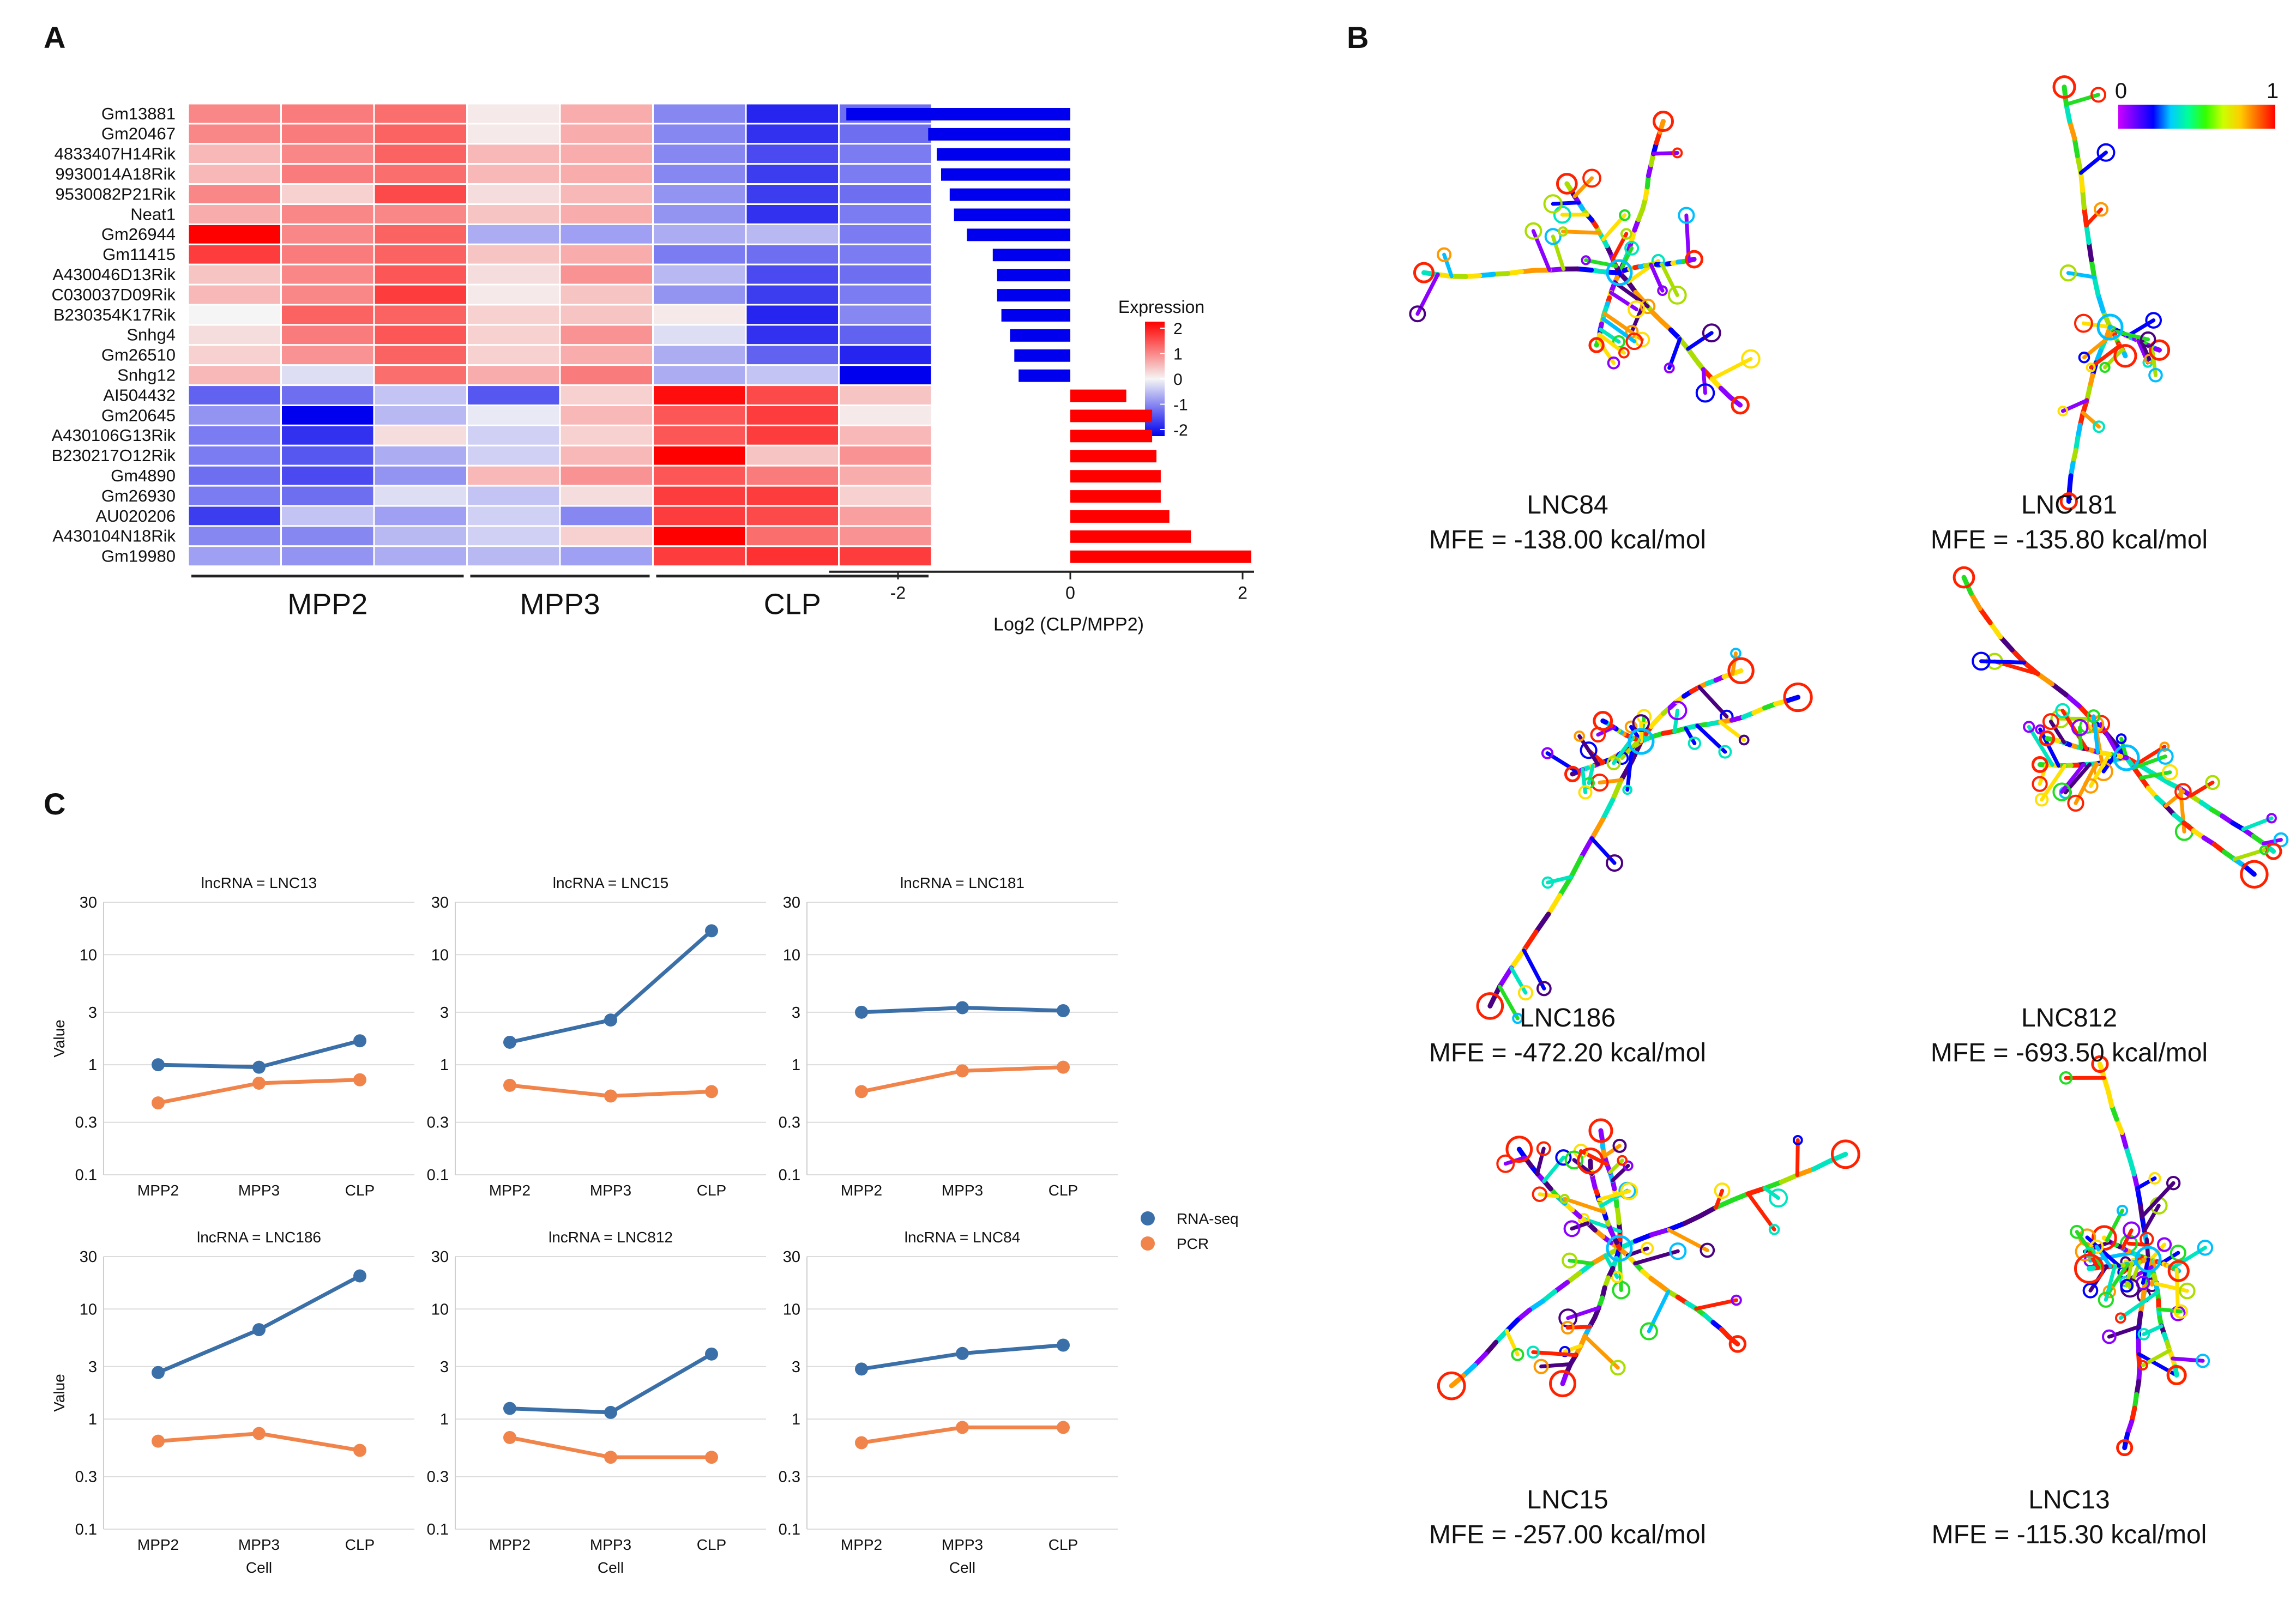 This screenshot has height=1606, width=2296. Describe the element at coordinates (138, 234) in the screenshot. I see `row-label: Gm26944` at that location.